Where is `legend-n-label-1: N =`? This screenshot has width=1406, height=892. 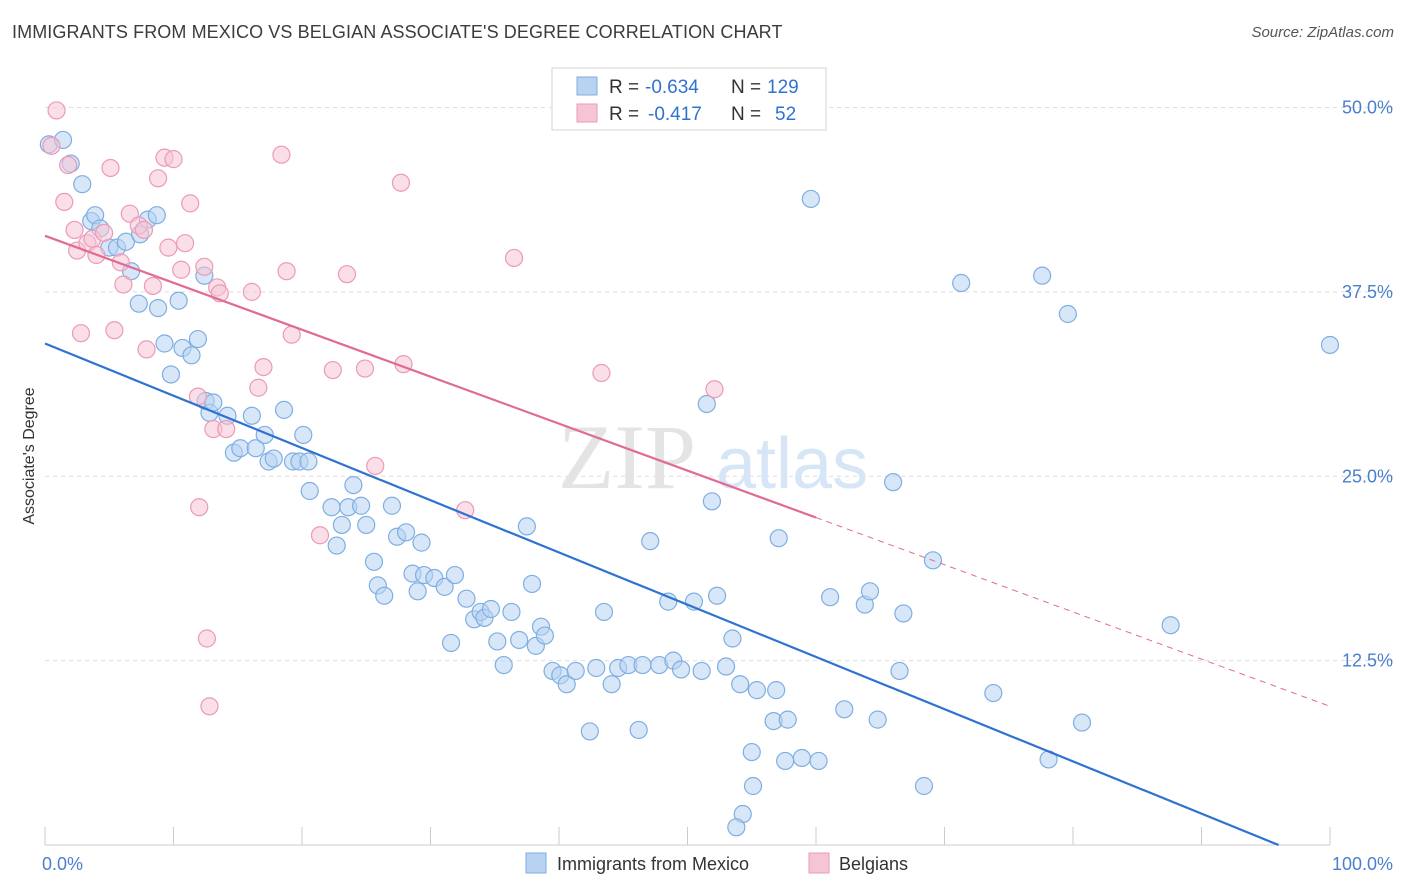 legend-n-label-1: N = is located at coordinates (746, 87).